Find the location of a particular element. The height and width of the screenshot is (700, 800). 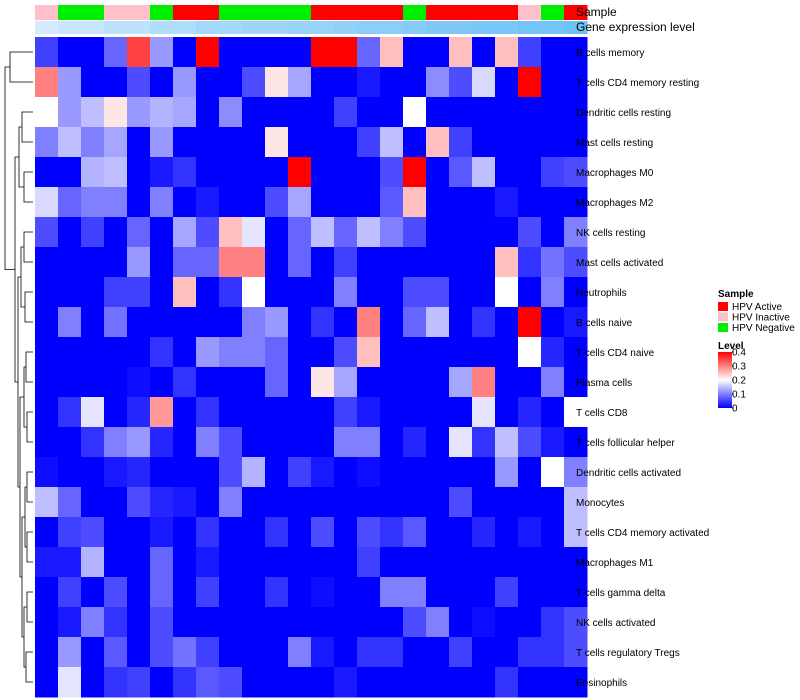

row-label: NK cells resting is located at coordinates (610, 233).